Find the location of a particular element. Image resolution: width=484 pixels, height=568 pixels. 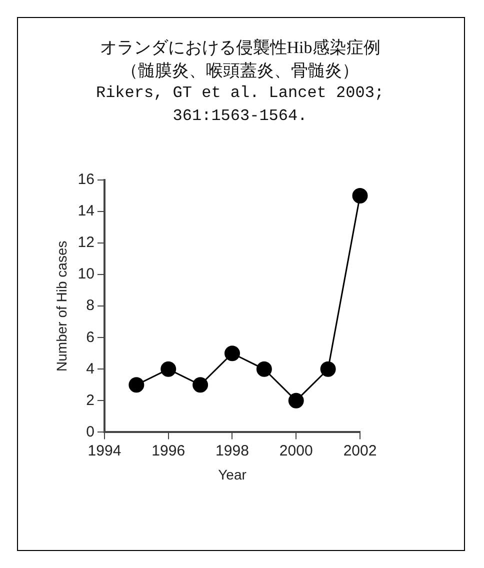

y-tick-label: 0 is located at coordinates (90, 431).